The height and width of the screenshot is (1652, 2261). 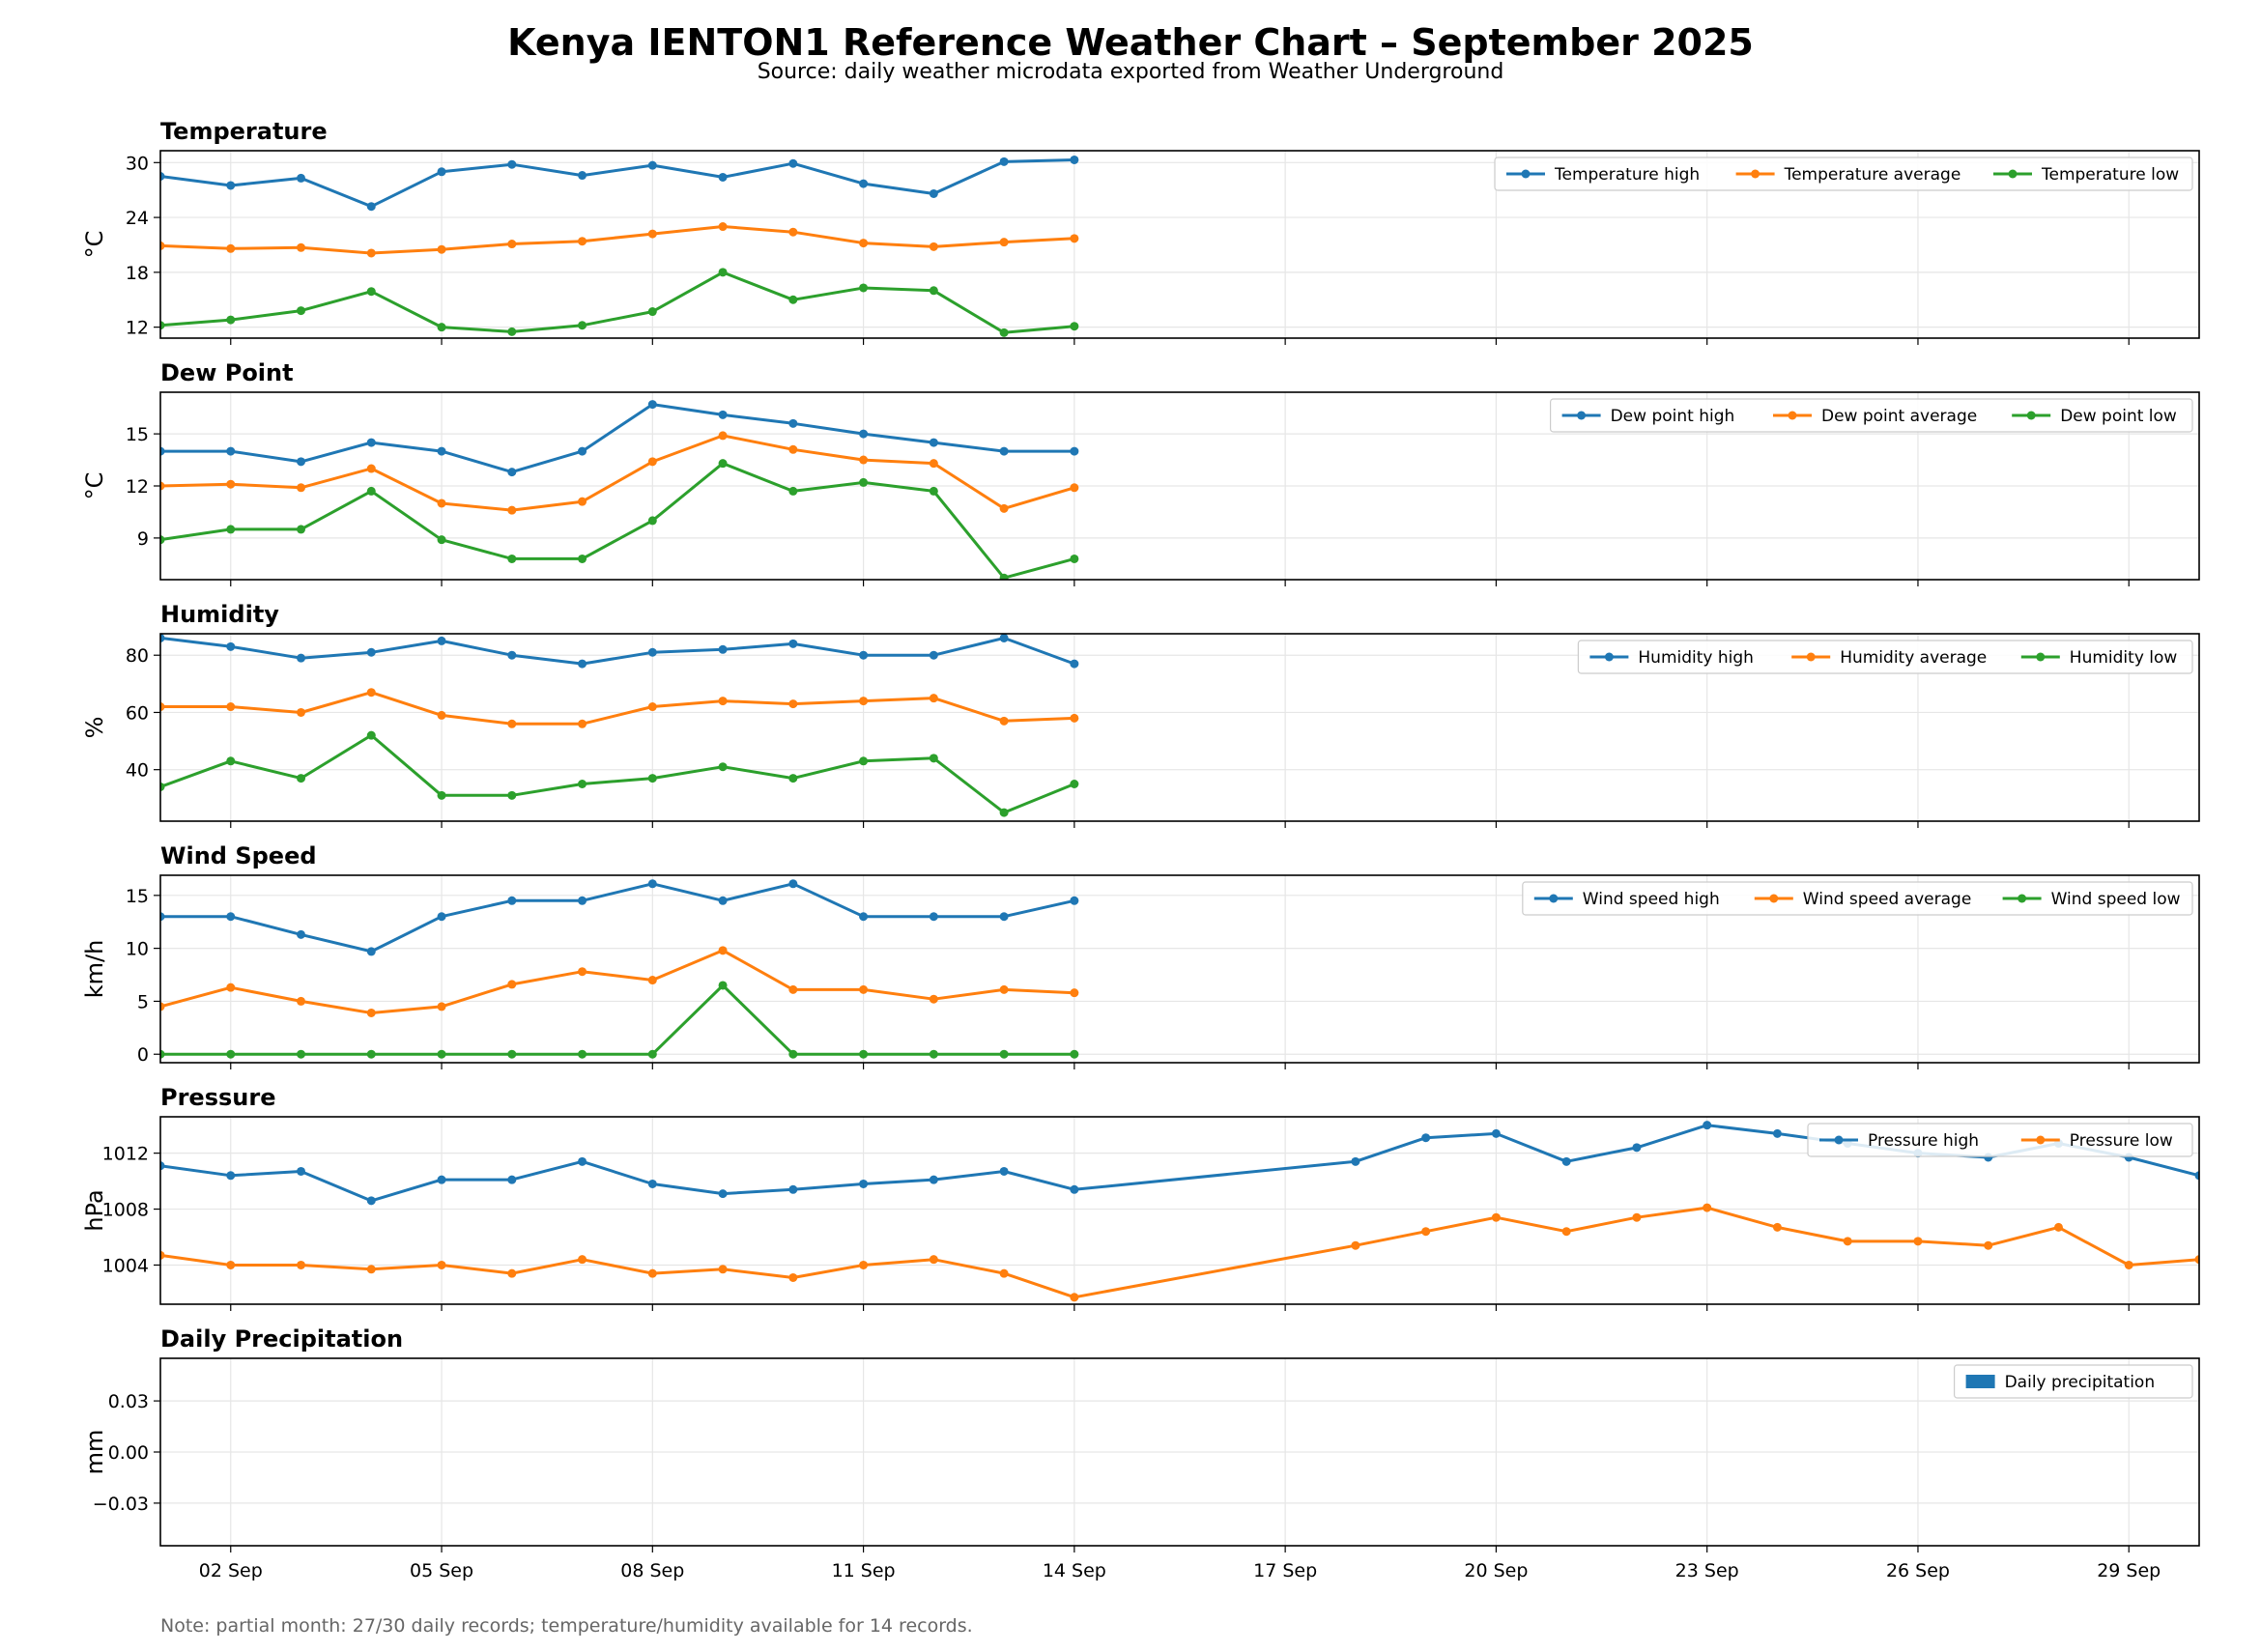 I want to click on x-tick-label: 26 Sep, so click(x=1918, y=1570).